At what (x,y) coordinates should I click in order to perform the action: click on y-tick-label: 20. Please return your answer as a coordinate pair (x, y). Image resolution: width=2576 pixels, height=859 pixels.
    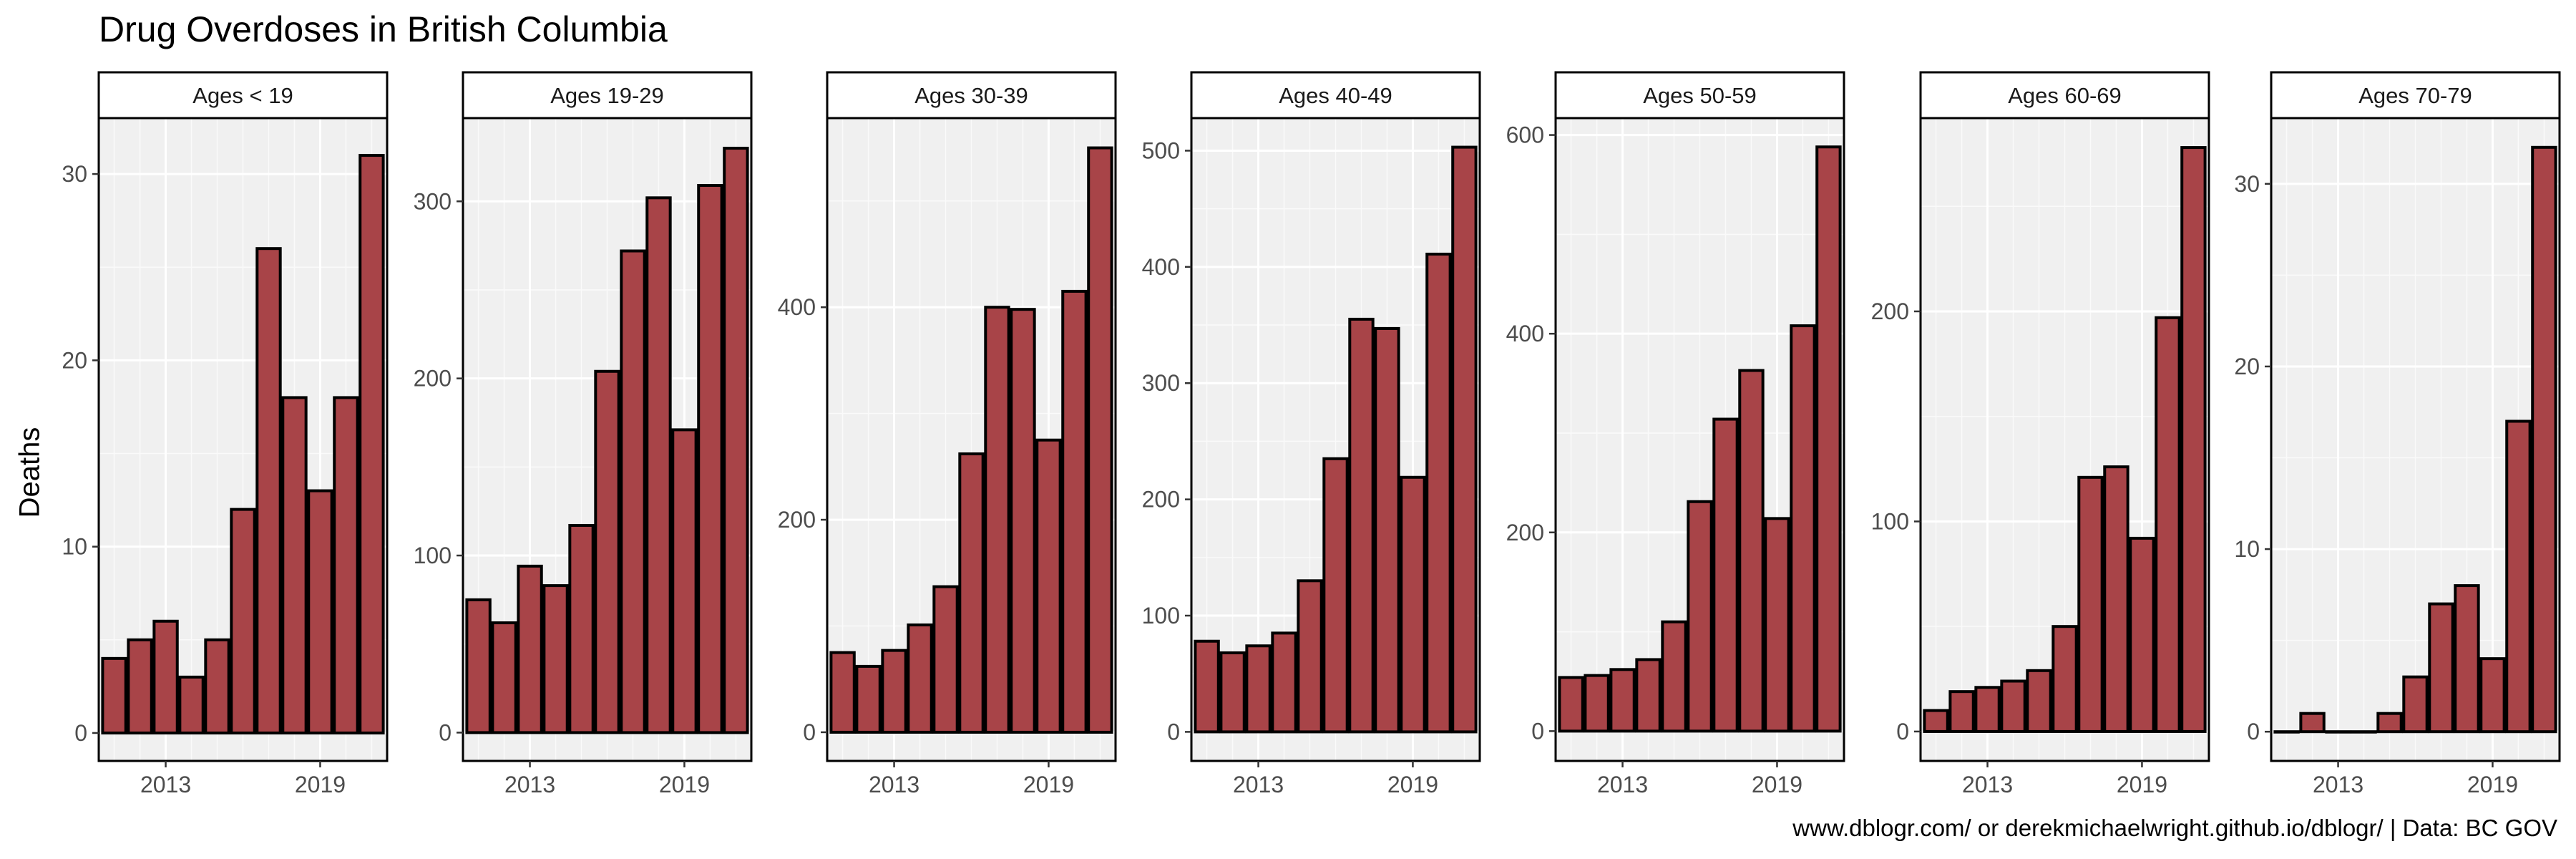
    Looking at the image, I should click on (2247, 366).